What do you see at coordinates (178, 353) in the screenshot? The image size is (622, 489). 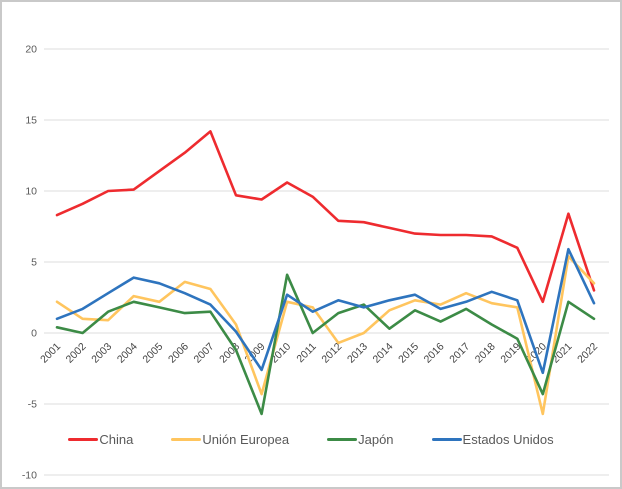 I see `x-axis-tick-label: 2006` at bounding box center [178, 353].